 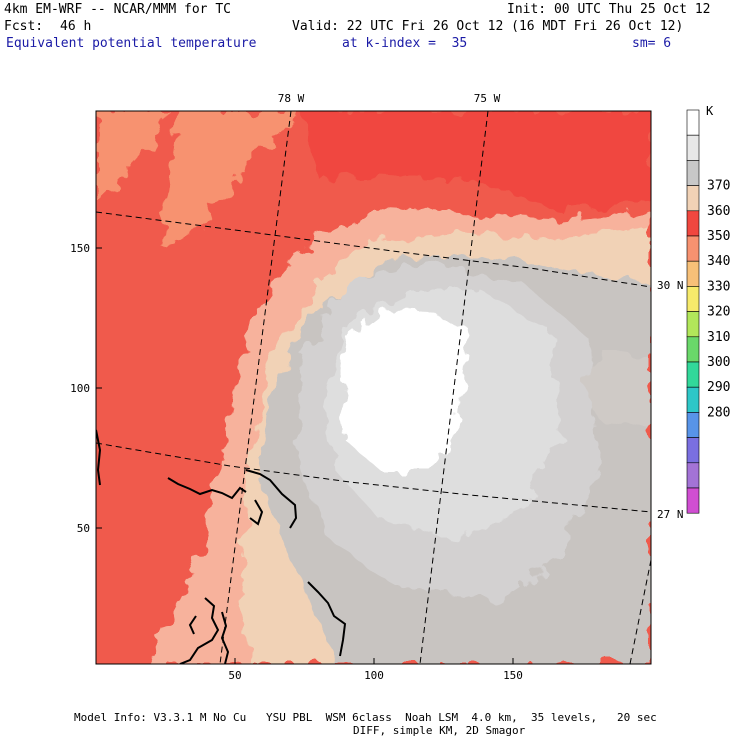 What do you see at coordinates (439, 730) in the screenshot?
I see `model-info-2: DIFF, simple KM, 2D Smagor` at bounding box center [439, 730].